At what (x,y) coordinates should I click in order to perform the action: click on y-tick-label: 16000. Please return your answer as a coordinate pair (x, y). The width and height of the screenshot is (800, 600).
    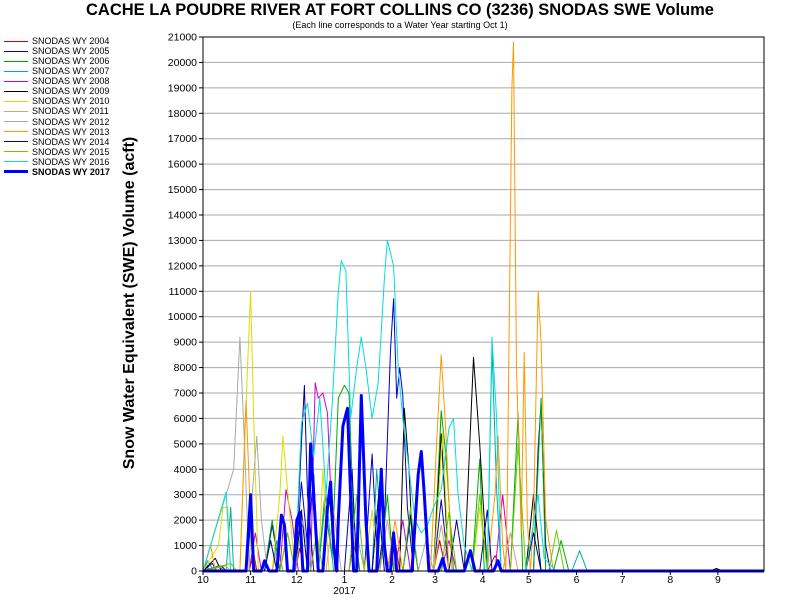
    Looking at the image, I should click on (182, 165).